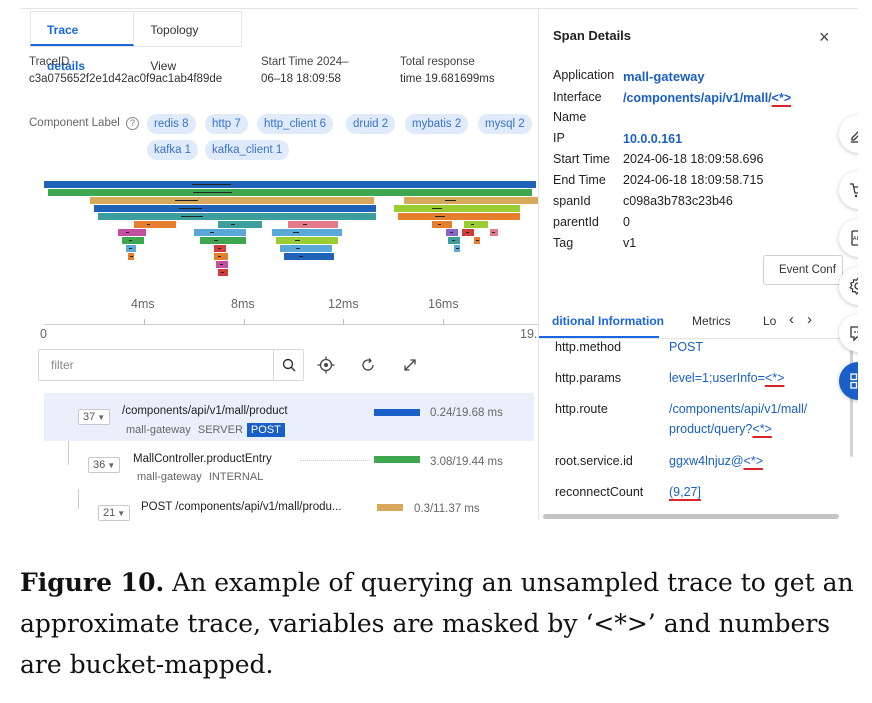  What do you see at coordinates (664, 76) in the screenshot?
I see `application-value: mall-gateway` at bounding box center [664, 76].